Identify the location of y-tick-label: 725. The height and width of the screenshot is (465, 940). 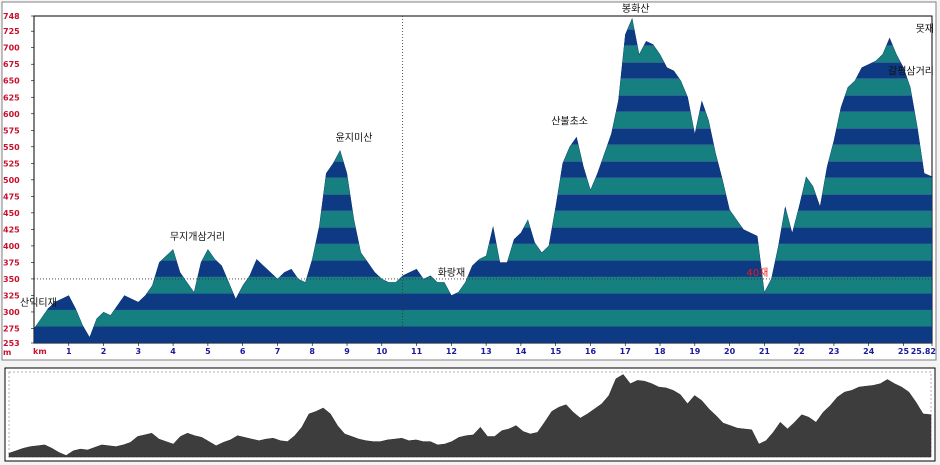
(11, 31).